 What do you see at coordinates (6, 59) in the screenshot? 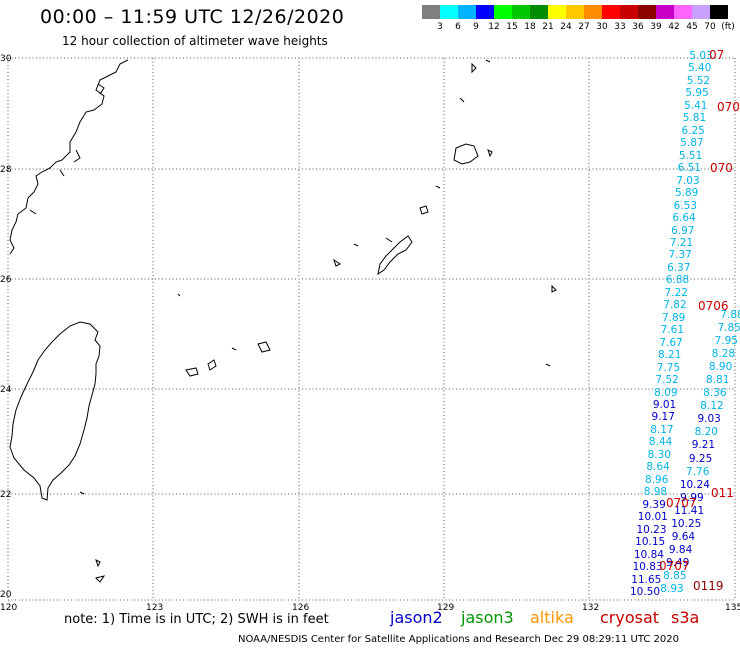
I see `lat-label-30: 30` at bounding box center [6, 59].